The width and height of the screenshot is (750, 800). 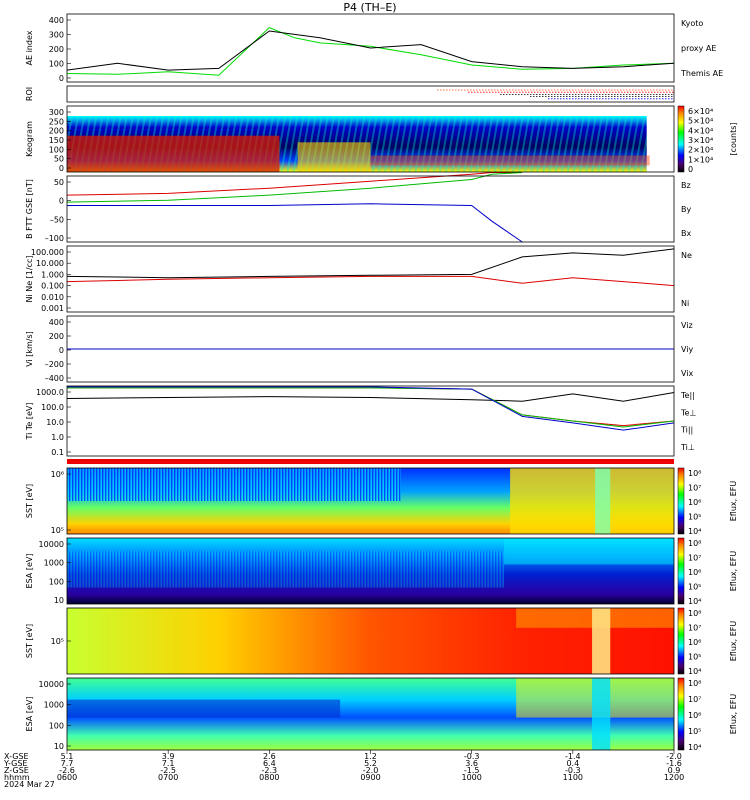 What do you see at coordinates (370, 501) in the screenshot?
I see `sst_i-frame` at bounding box center [370, 501].